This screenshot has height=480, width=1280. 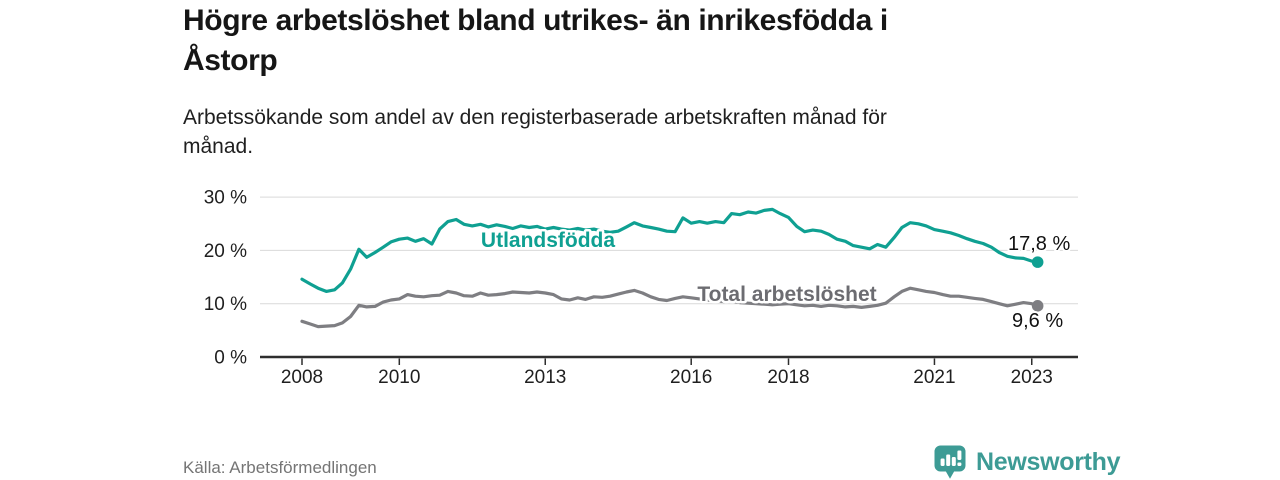 I want to click on x-tick-label-2008: 2008, so click(x=302, y=377).